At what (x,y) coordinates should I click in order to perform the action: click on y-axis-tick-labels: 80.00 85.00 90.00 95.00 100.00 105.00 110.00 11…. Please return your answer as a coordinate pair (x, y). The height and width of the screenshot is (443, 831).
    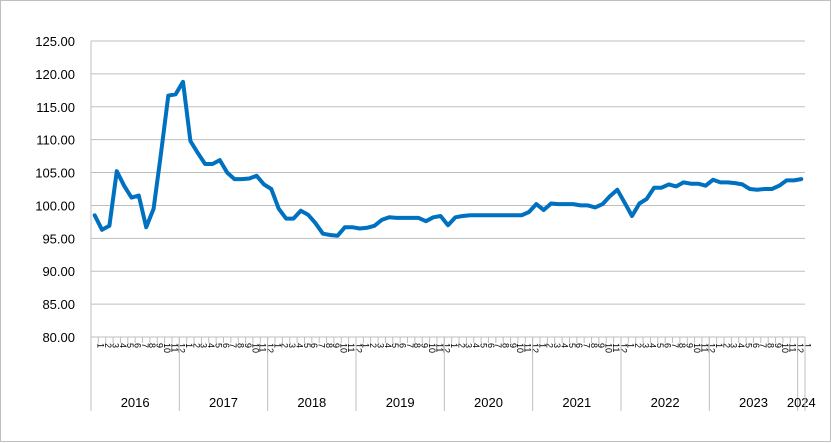
    Looking at the image, I should click on (55, 189).